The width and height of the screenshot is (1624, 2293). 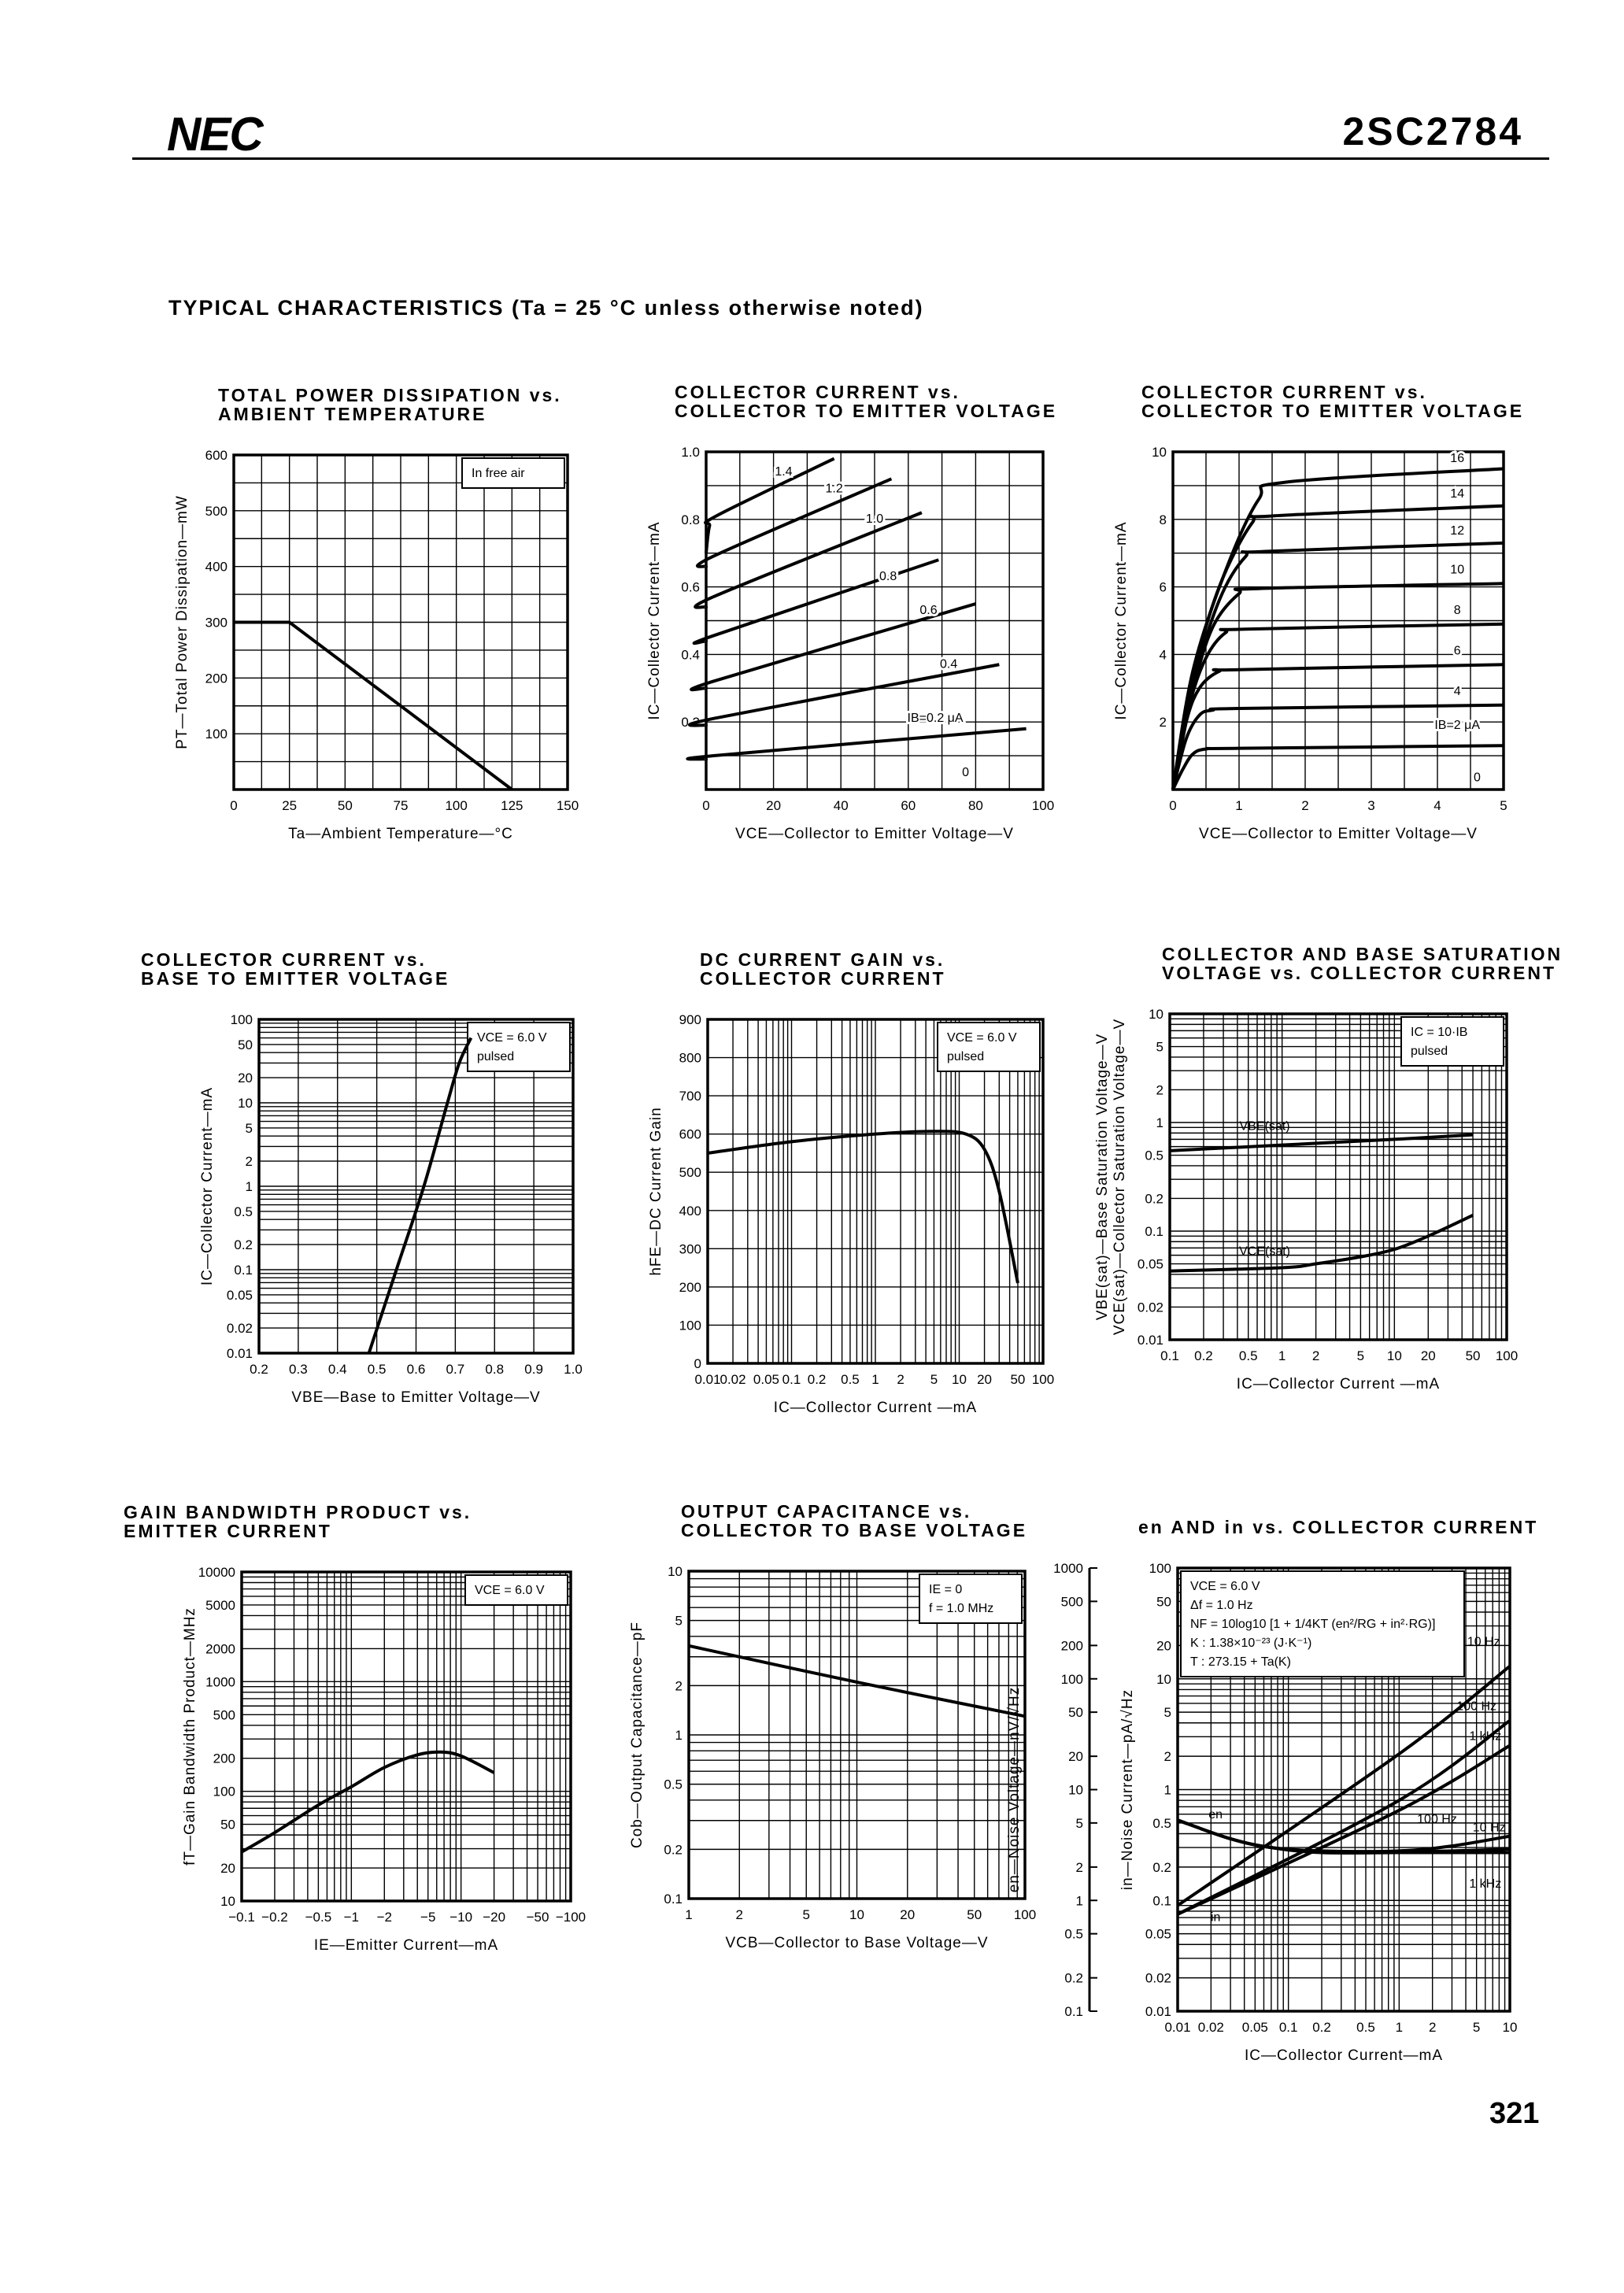 I want to click on condition-text: T : 273.15 + Ta(K), so click(x=1240, y=1662).